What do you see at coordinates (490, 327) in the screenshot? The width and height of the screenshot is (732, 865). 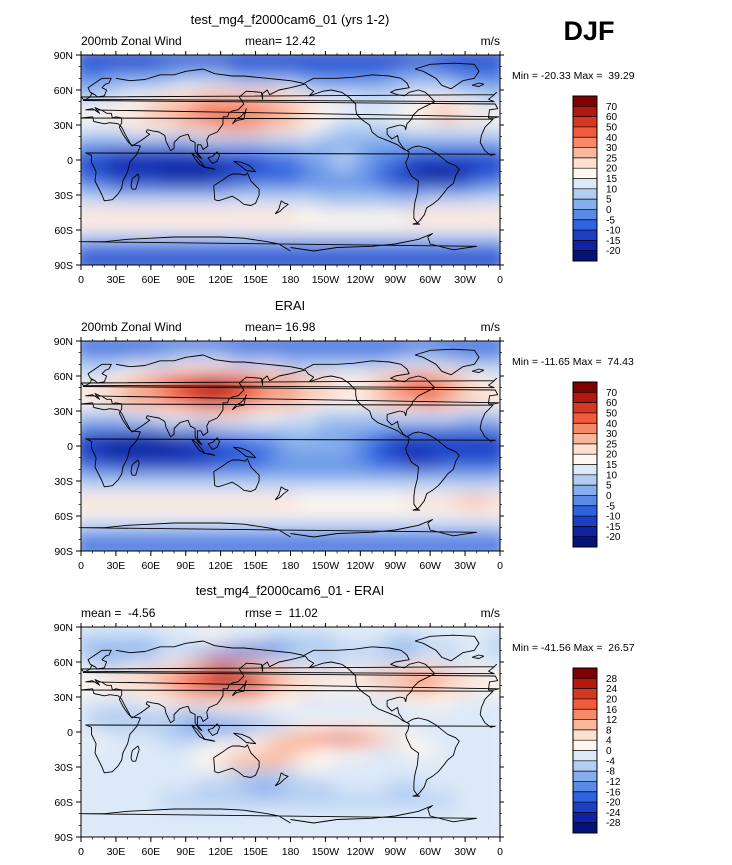 I see `panel-units-label: m/s` at bounding box center [490, 327].